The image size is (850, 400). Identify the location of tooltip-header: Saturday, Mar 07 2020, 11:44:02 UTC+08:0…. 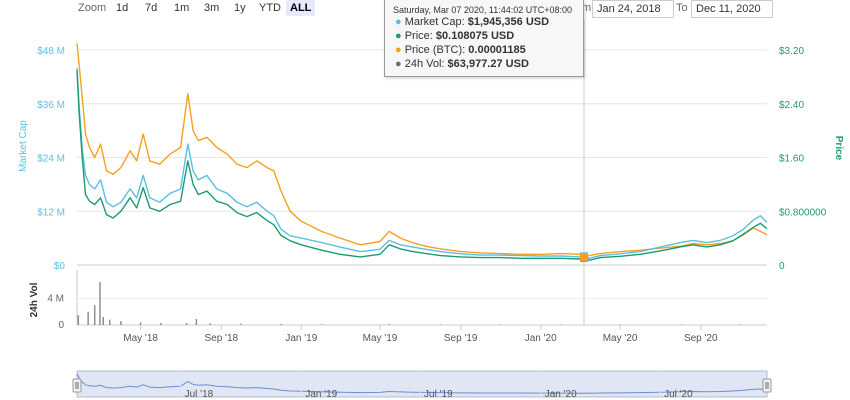
(483, 10).